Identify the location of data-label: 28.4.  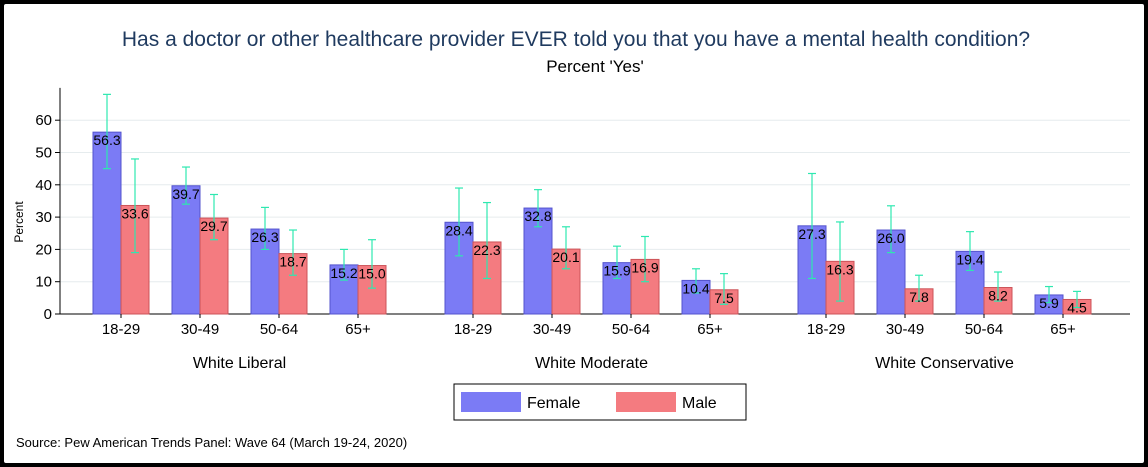
(458, 230).